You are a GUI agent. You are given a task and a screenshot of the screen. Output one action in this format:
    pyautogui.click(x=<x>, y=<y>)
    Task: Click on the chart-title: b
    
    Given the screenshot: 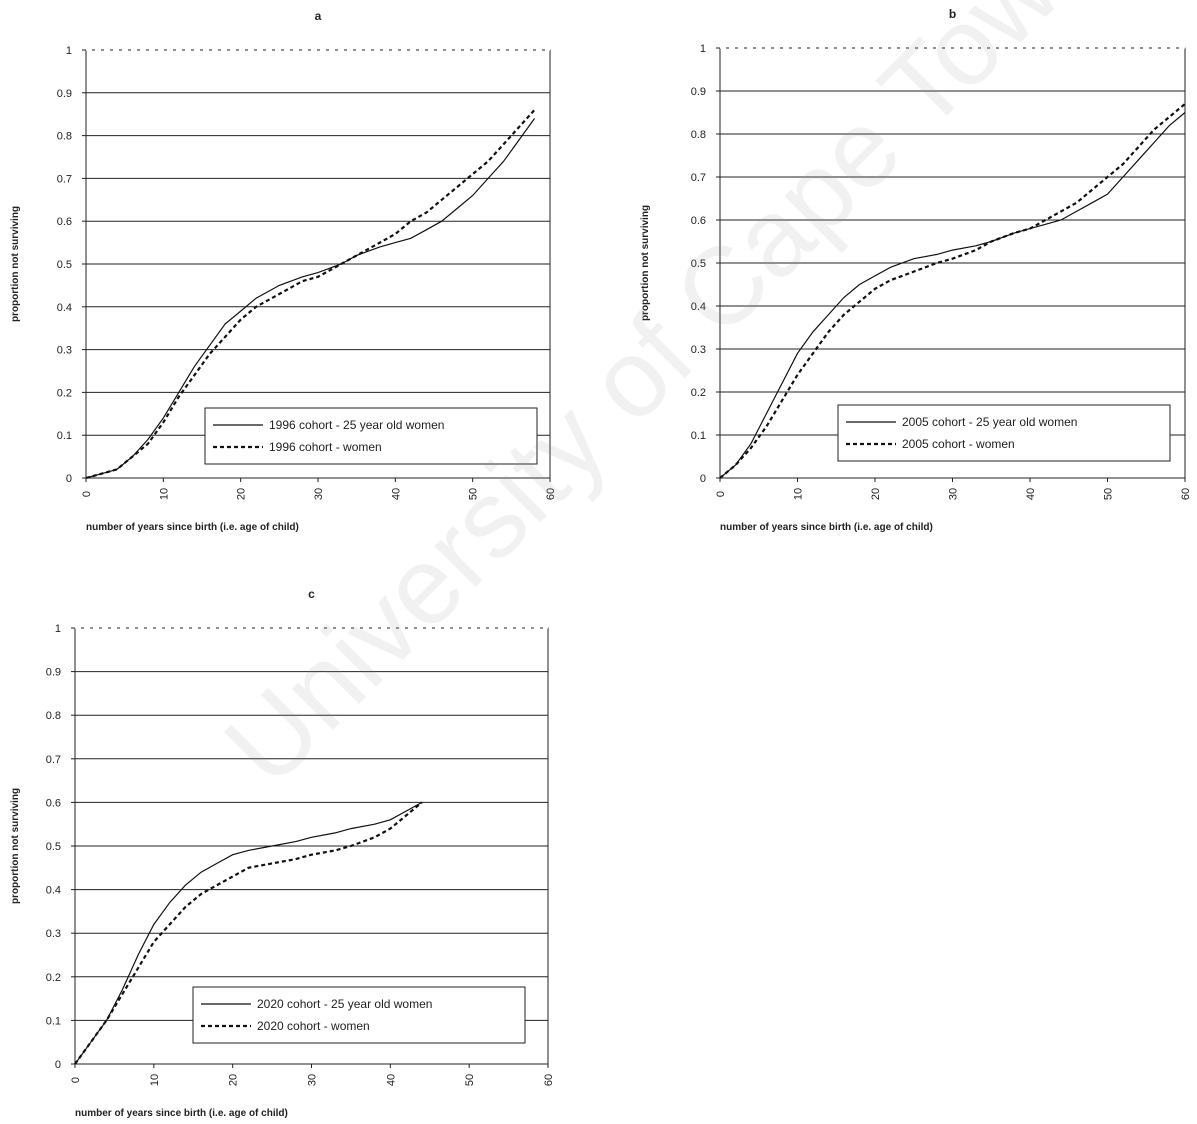 What is the action you would take?
    pyautogui.click(x=952, y=14)
    